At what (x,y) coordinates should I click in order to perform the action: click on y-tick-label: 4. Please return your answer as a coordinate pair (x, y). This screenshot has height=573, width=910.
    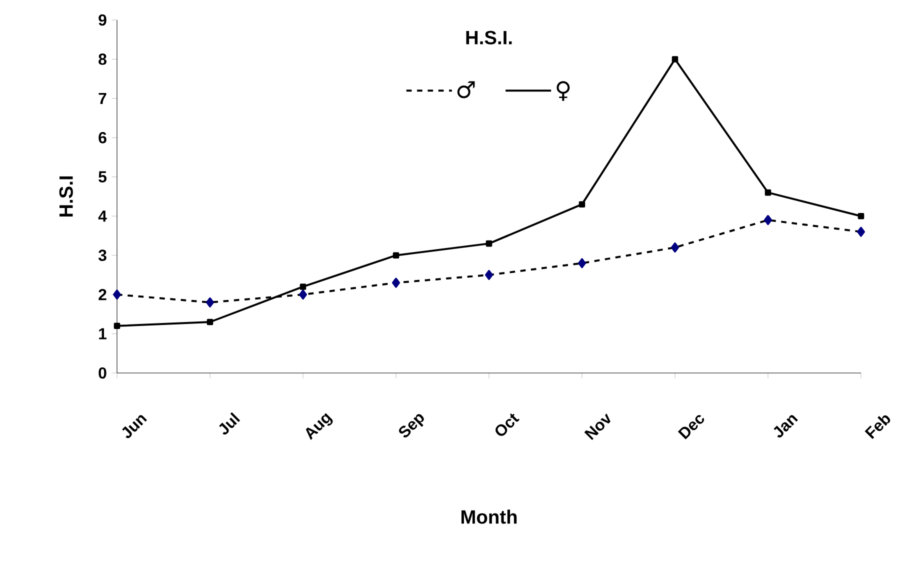
    Looking at the image, I should click on (102, 216).